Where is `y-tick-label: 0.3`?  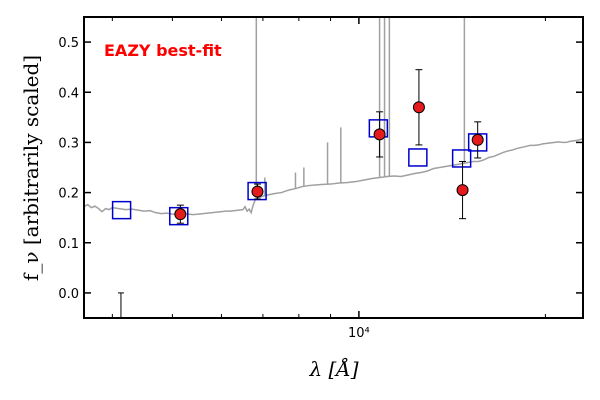 y-tick-label: 0.3 is located at coordinates (68, 143).